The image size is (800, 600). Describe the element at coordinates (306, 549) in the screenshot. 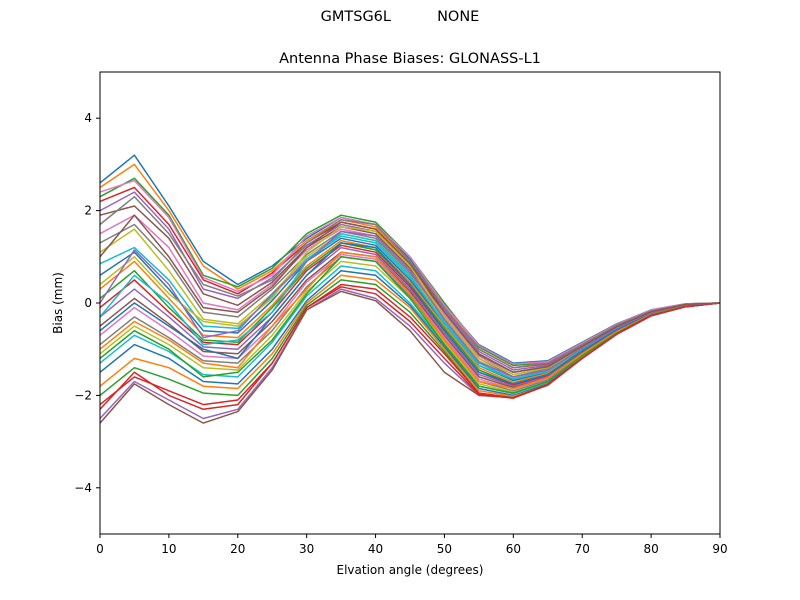

I see `x-tick-label: 30` at that location.